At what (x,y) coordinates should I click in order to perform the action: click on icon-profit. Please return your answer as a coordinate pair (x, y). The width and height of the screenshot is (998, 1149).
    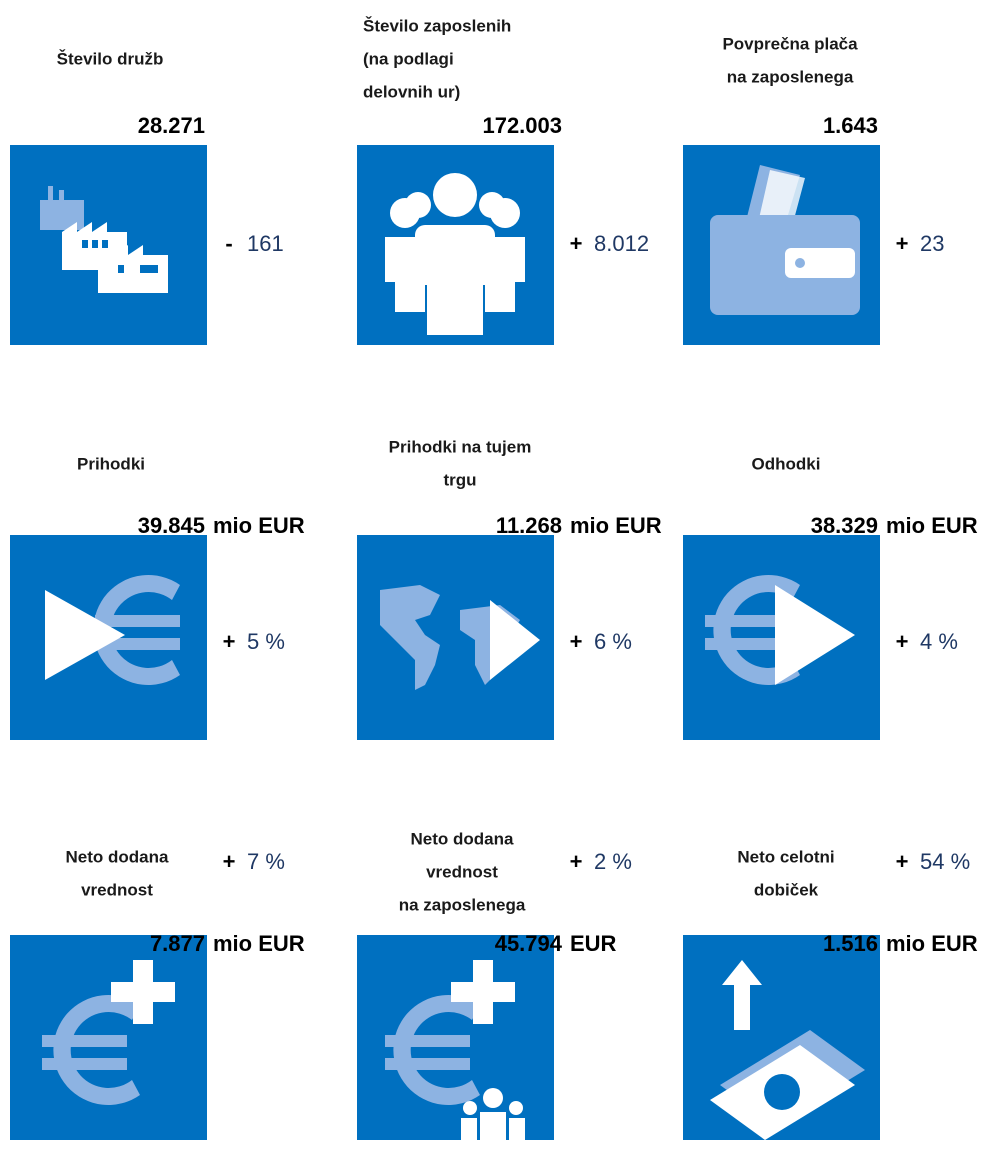
    Looking at the image, I should click on (781, 1037).